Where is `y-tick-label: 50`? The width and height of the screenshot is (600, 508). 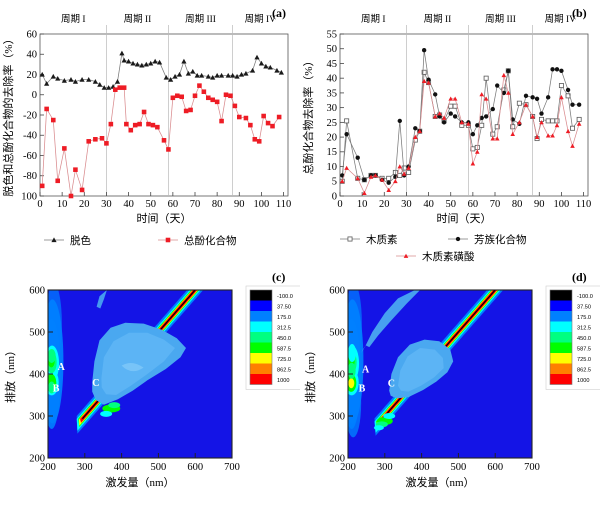 y-tick-label: 50 is located at coordinates (332, 49).